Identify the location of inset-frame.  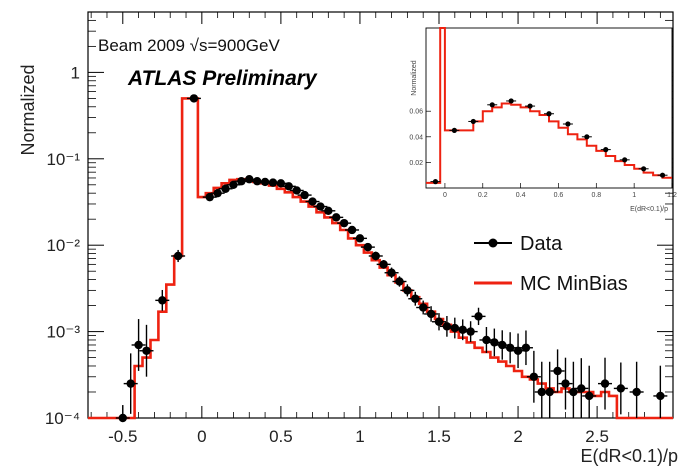
(549, 108).